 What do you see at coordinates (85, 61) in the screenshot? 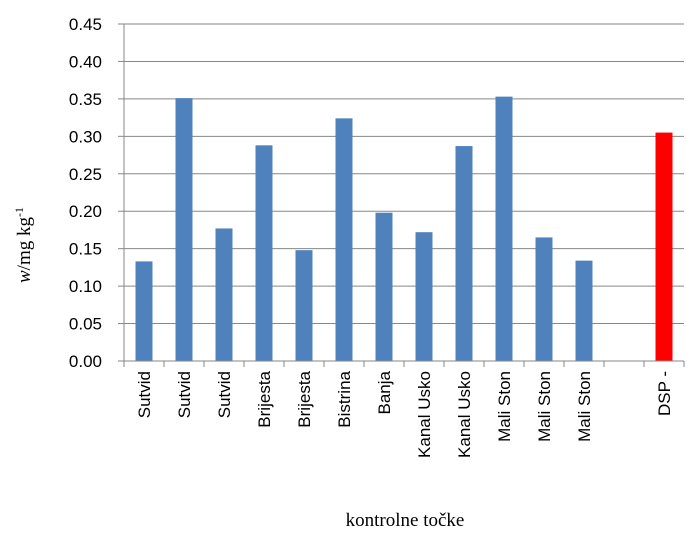
I see `y-tick-label: 0.40` at bounding box center [85, 61].